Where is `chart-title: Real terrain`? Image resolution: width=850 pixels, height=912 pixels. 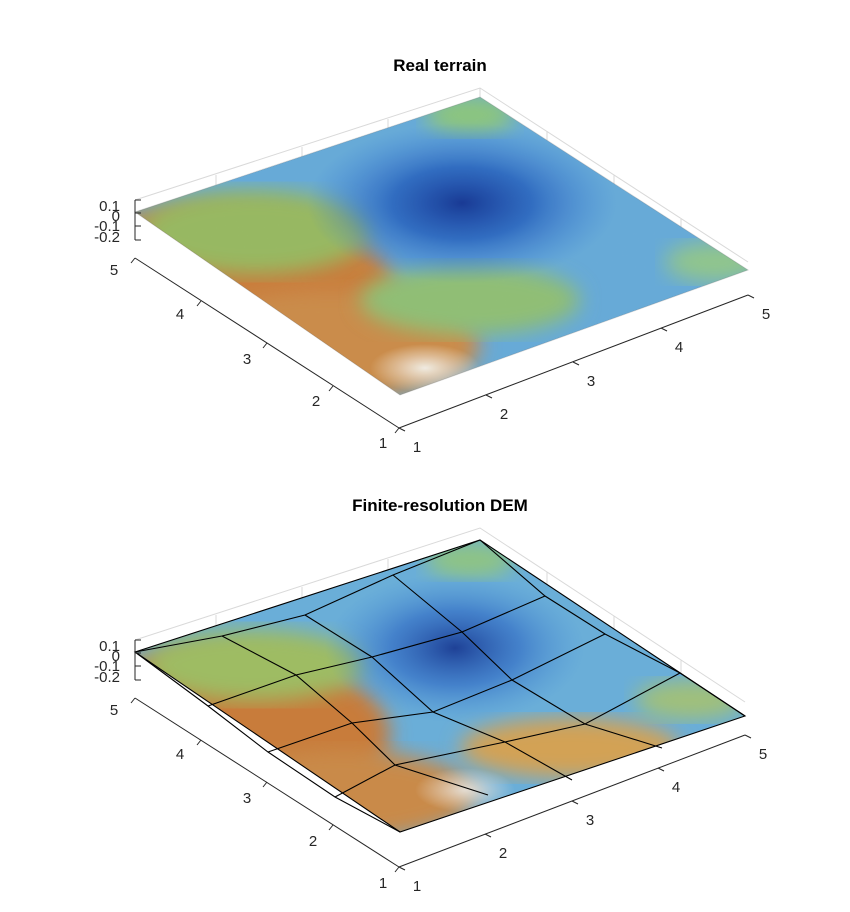
chart-title: Real terrain is located at coordinates (440, 65).